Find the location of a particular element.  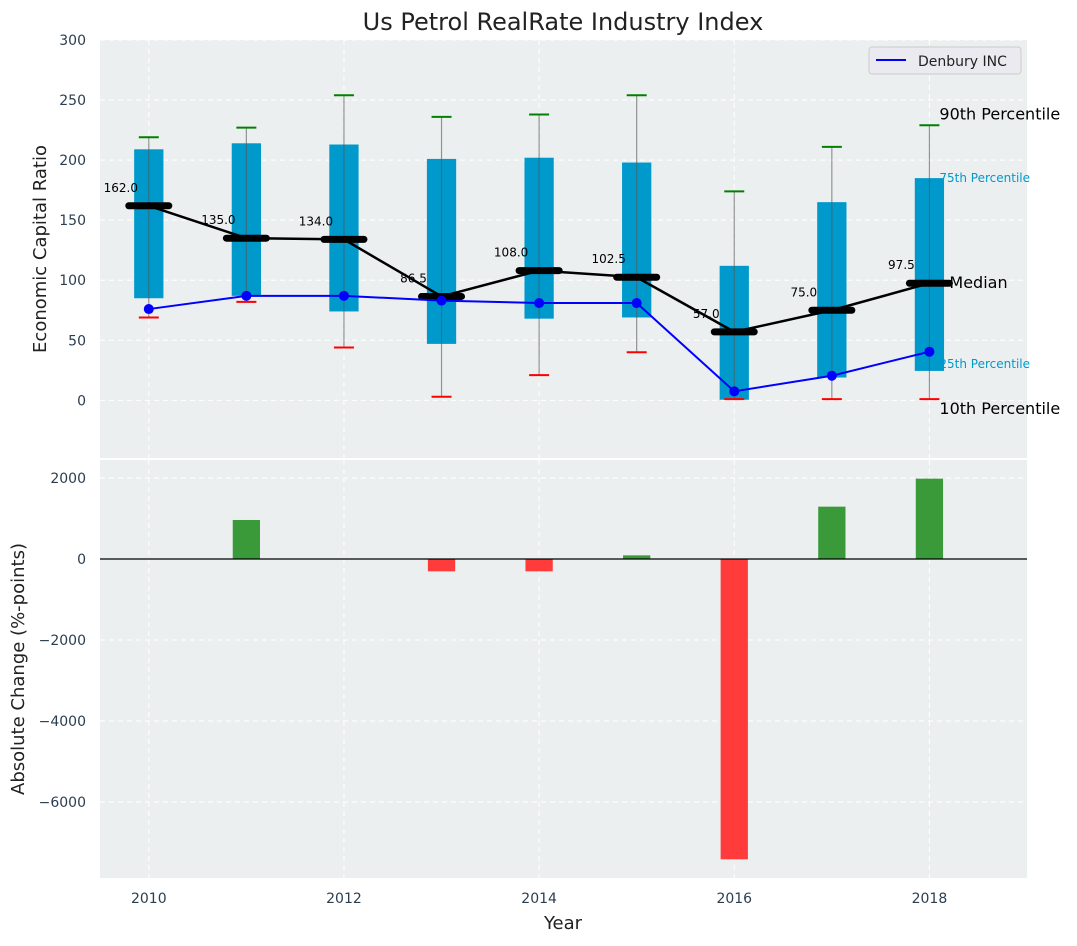

y-tick-label: −2000 is located at coordinates (62, 641).